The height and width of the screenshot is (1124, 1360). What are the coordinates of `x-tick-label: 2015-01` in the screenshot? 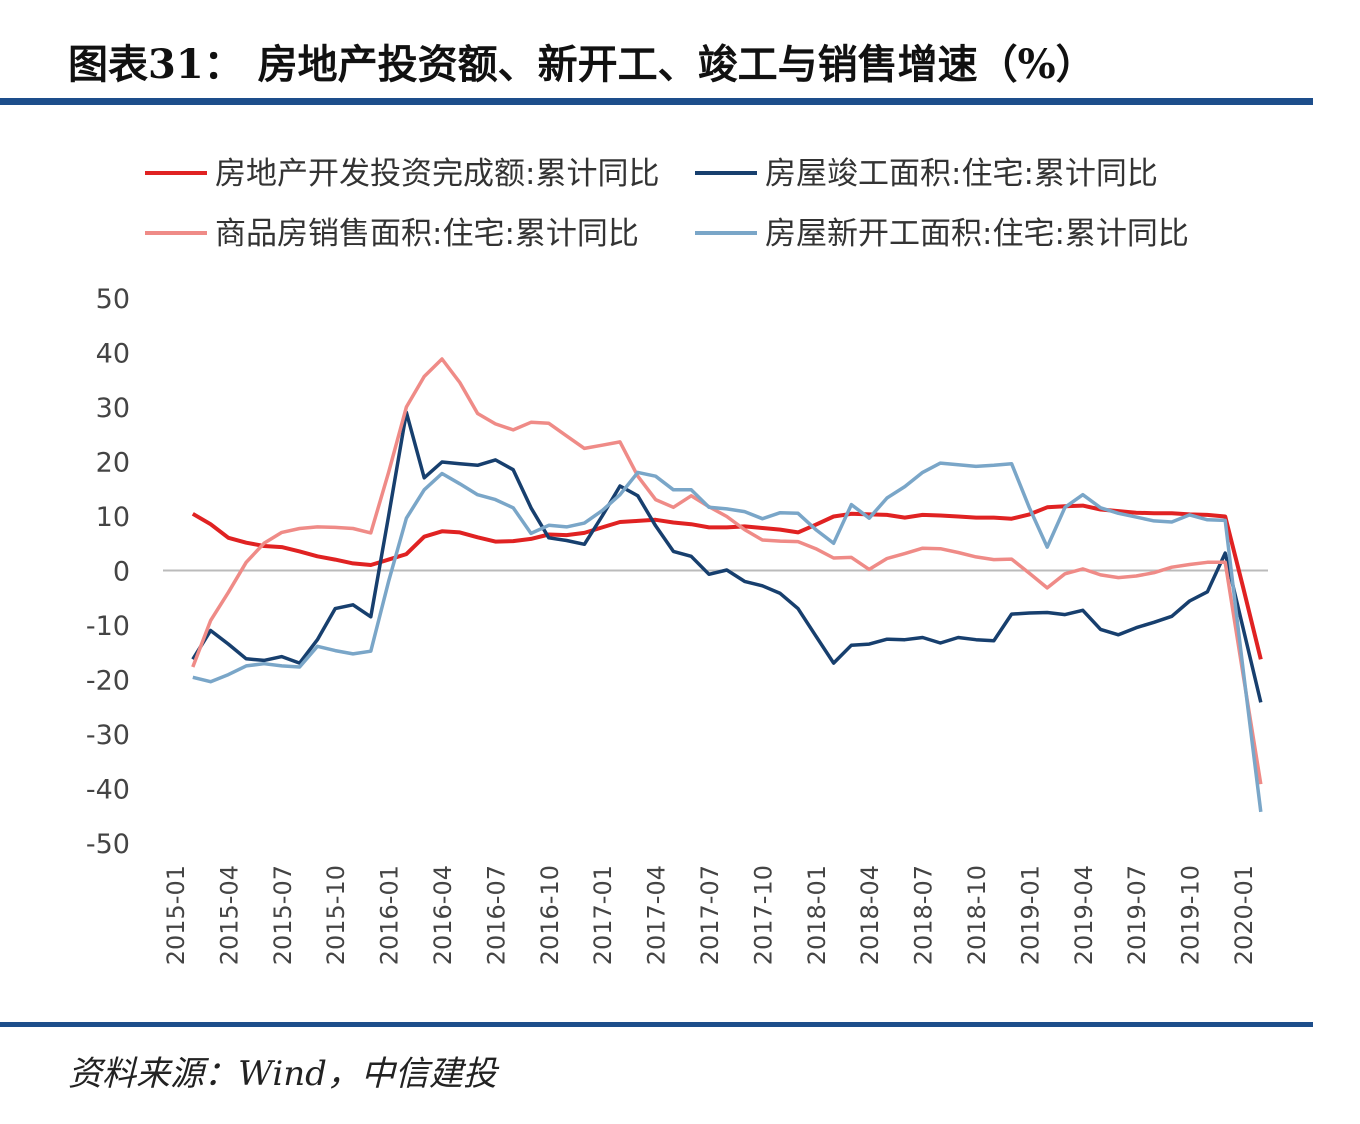 It's located at (176, 915).